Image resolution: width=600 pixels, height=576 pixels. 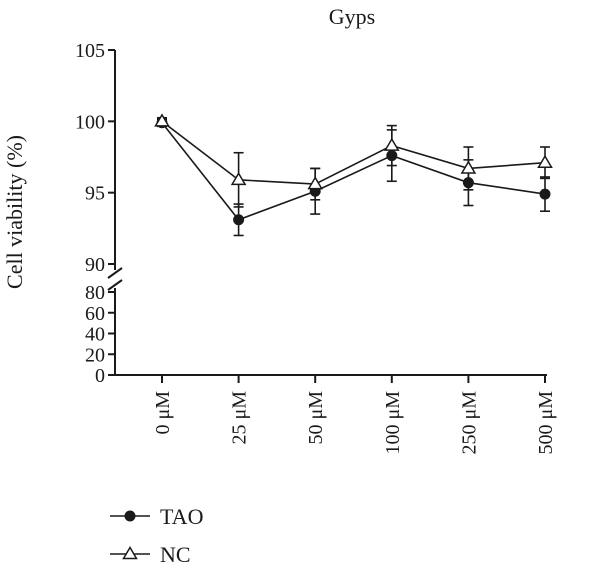 I want to click on legend-nc-point, so click(x=130, y=553).